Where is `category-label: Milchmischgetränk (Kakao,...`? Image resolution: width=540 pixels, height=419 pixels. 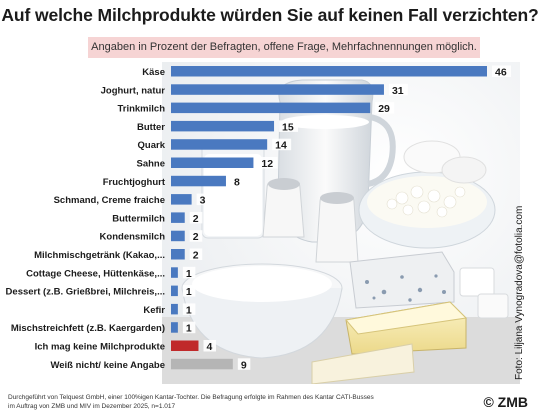
category-label: Milchmischgetränk (Kakao,... is located at coordinates (99, 255).